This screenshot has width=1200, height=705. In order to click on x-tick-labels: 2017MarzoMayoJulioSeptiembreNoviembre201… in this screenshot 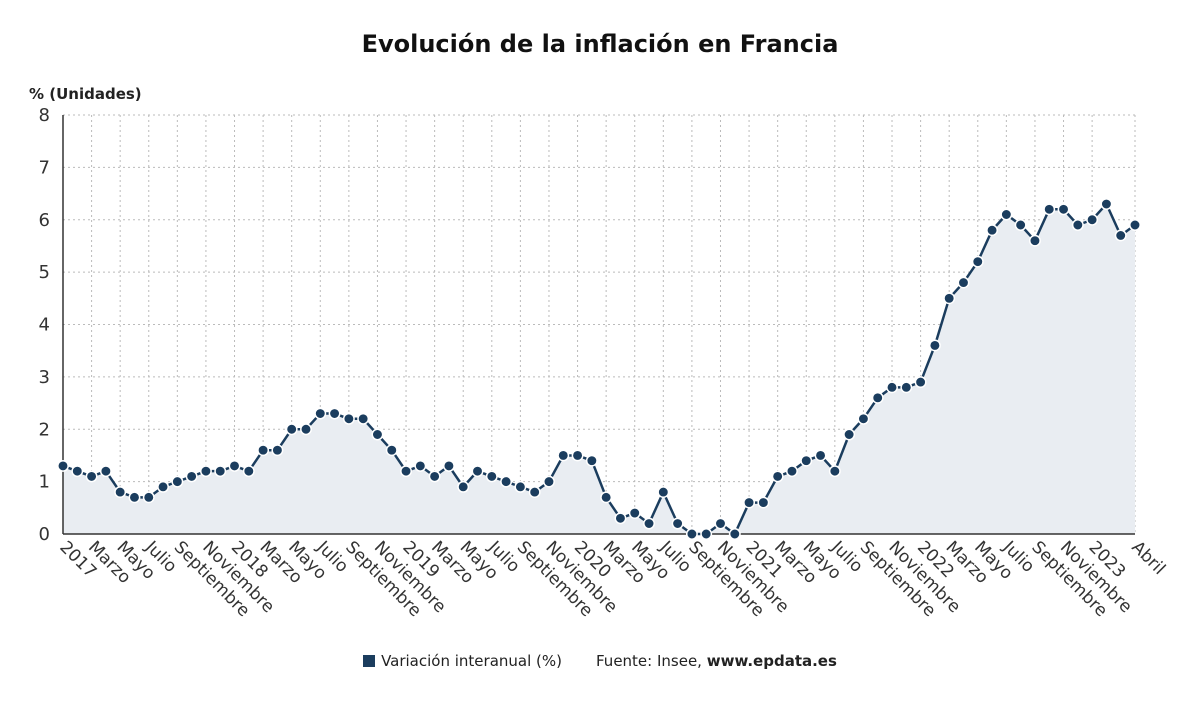, I will do `click(612, 579)`.